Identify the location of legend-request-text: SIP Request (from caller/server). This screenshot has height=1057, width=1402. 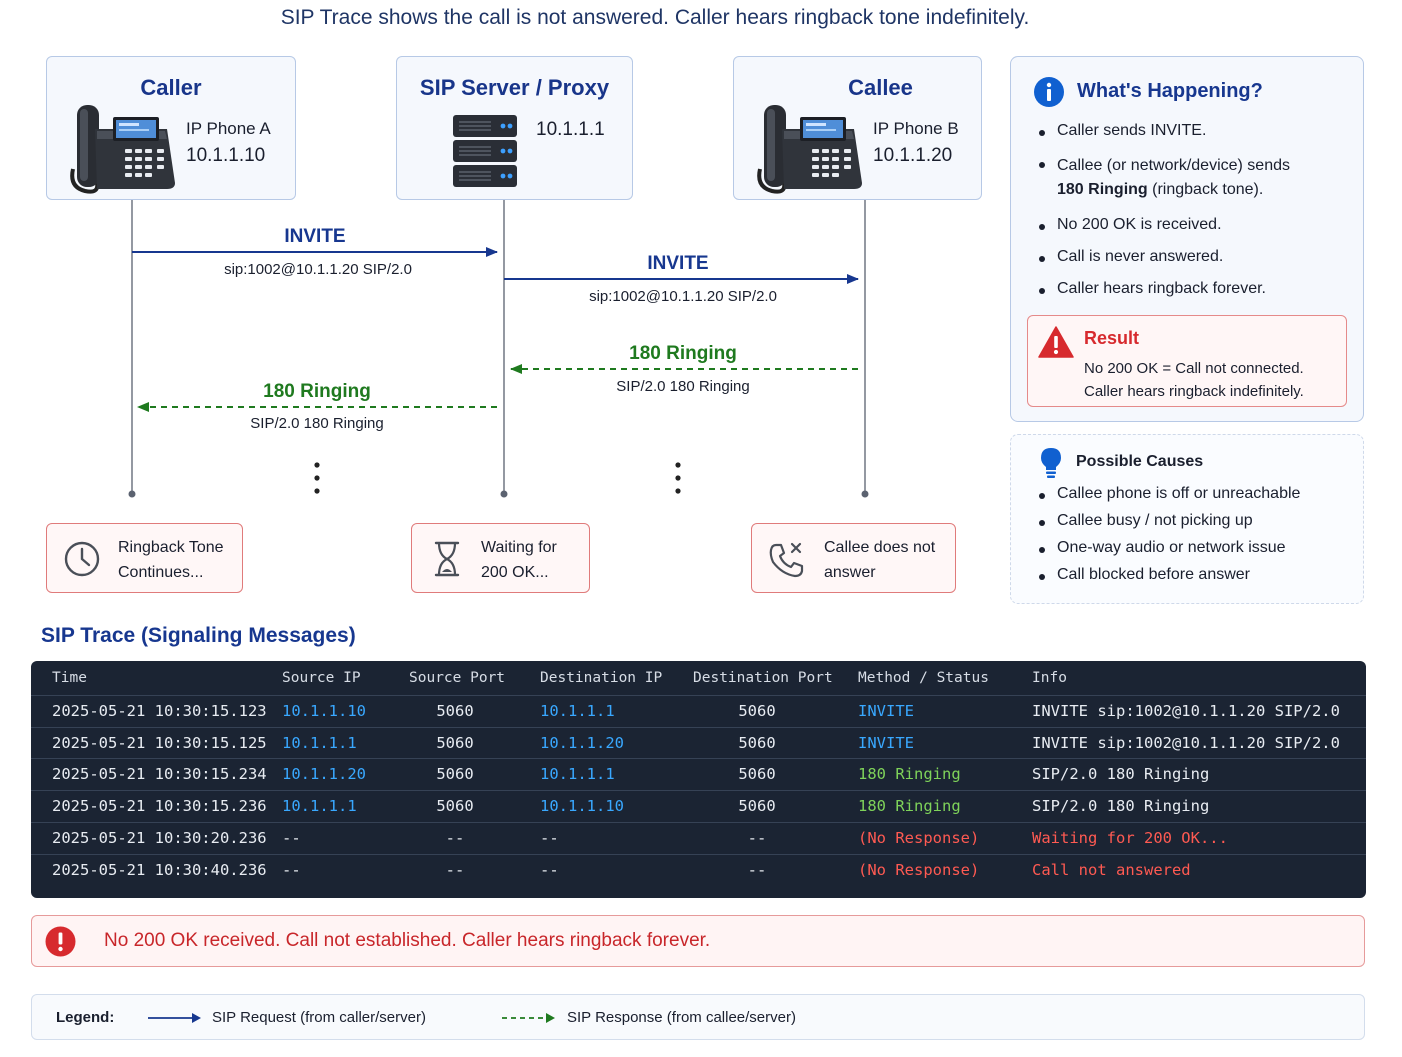
(319, 1017).